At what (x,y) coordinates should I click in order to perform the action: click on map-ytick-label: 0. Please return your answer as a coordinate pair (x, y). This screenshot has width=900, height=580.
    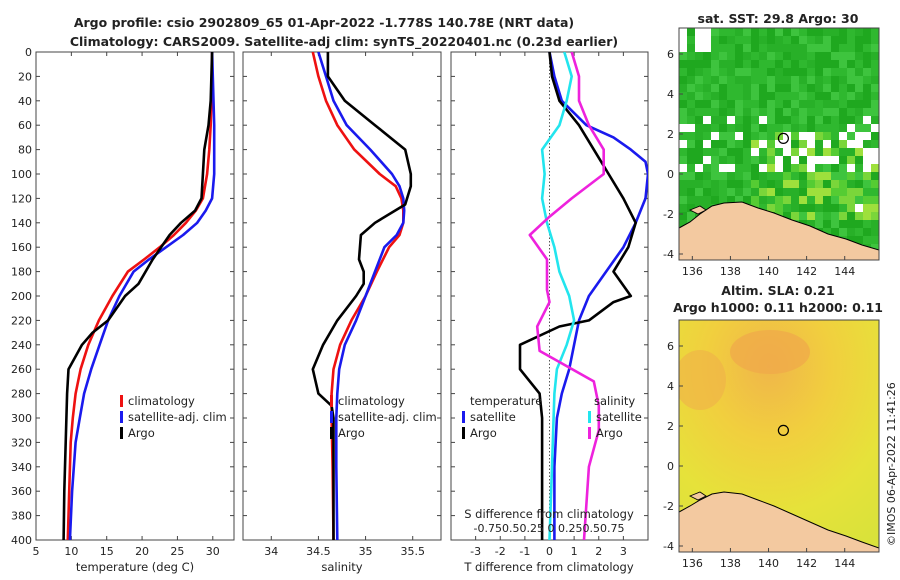
    Looking at the image, I should click on (670, 466).